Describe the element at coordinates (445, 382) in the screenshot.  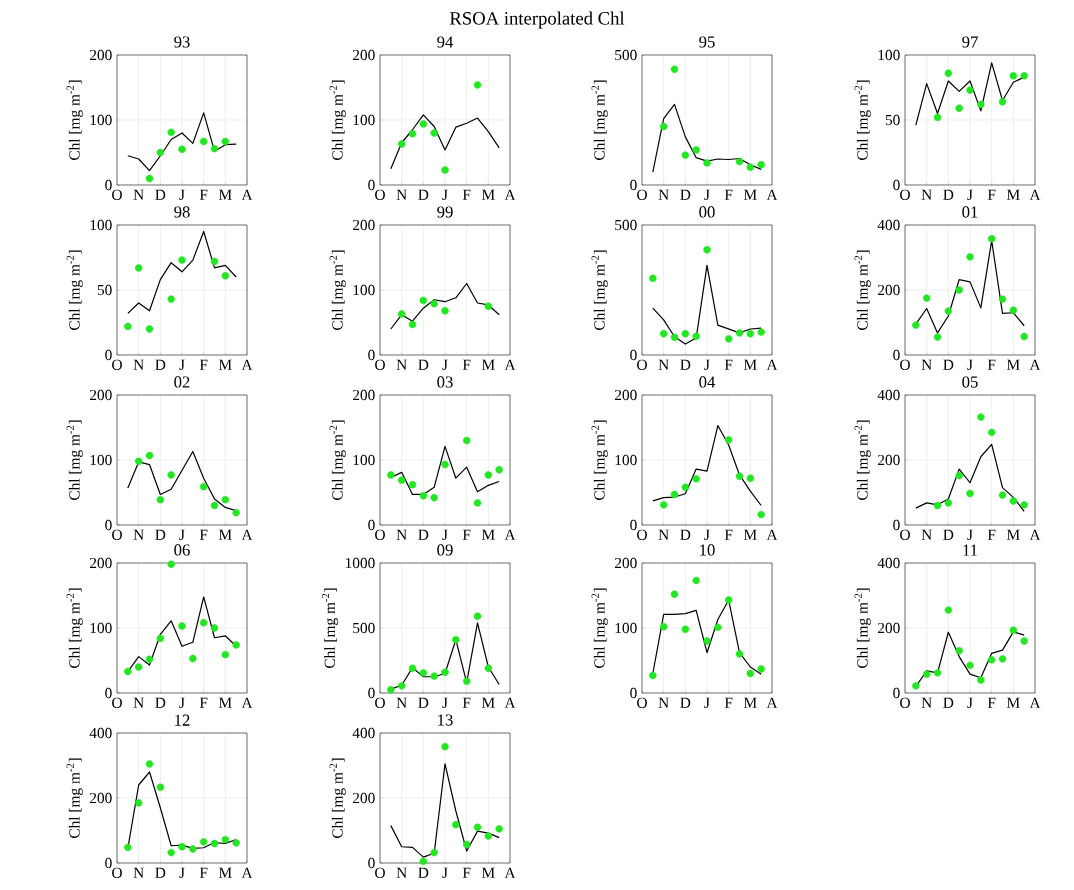
I see `chart-title: 03` at that location.